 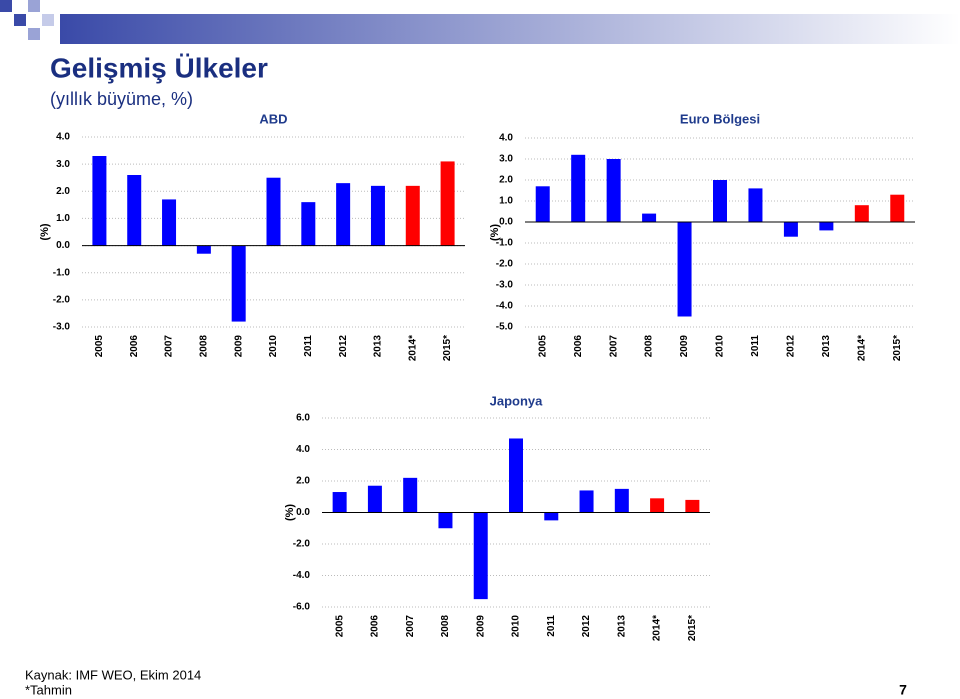 I want to click on y-tick-label: -6.0, so click(x=302, y=607).